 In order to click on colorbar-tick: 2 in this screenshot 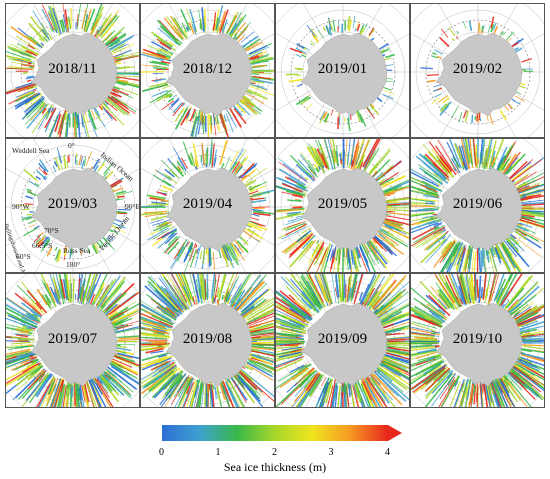, I will do `click(274, 452)`.